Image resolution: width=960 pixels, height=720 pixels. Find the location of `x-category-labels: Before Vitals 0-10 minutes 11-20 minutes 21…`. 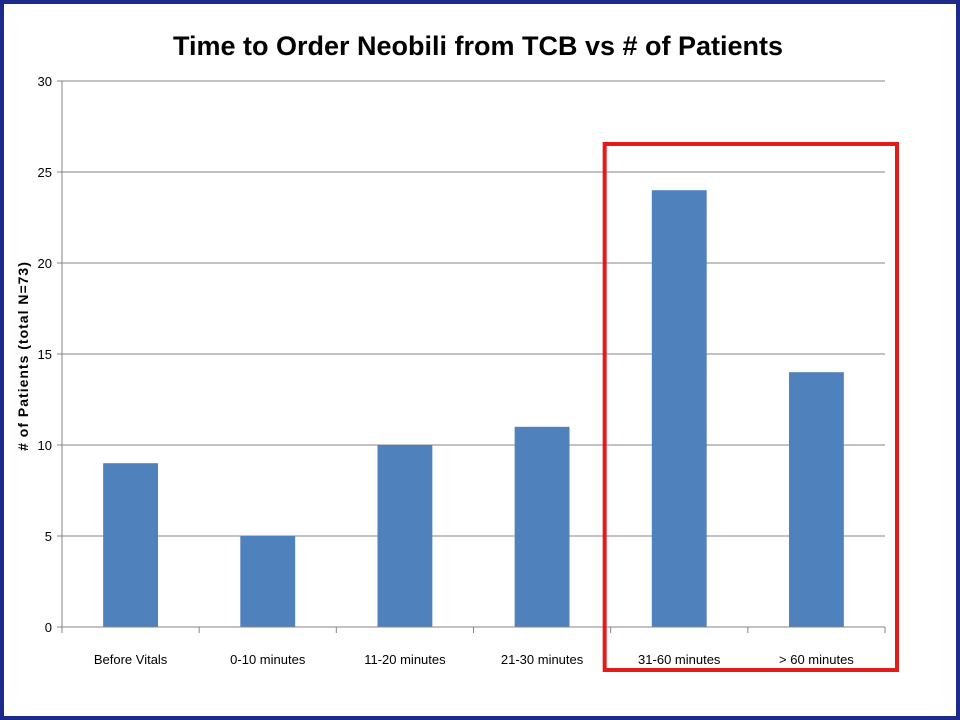

x-category-labels: Before Vitals 0-10 minutes 11-20 minutes 21… is located at coordinates (474, 659).